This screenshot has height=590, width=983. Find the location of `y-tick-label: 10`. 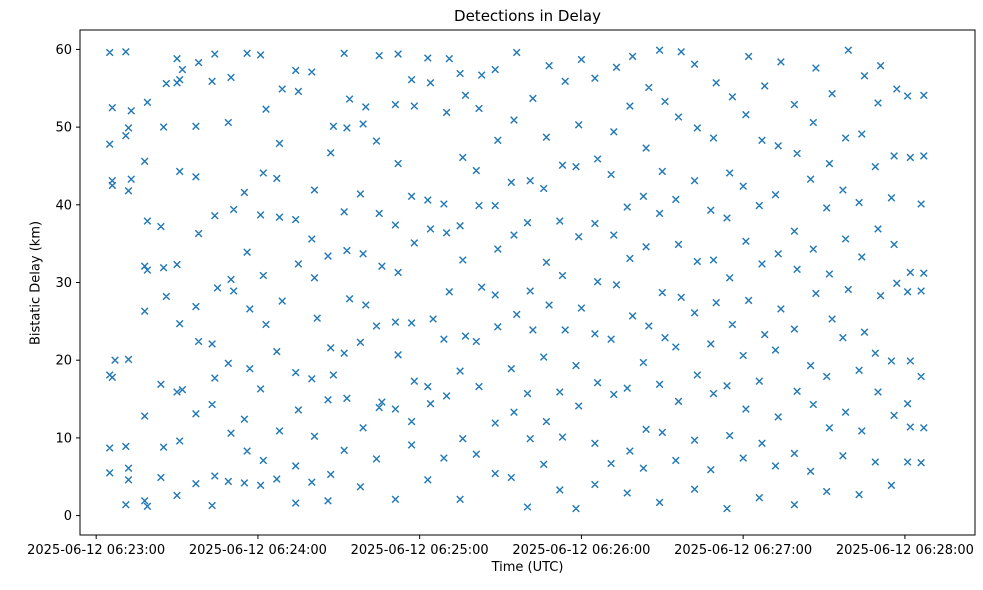

y-tick-label: 10 is located at coordinates (63, 438).